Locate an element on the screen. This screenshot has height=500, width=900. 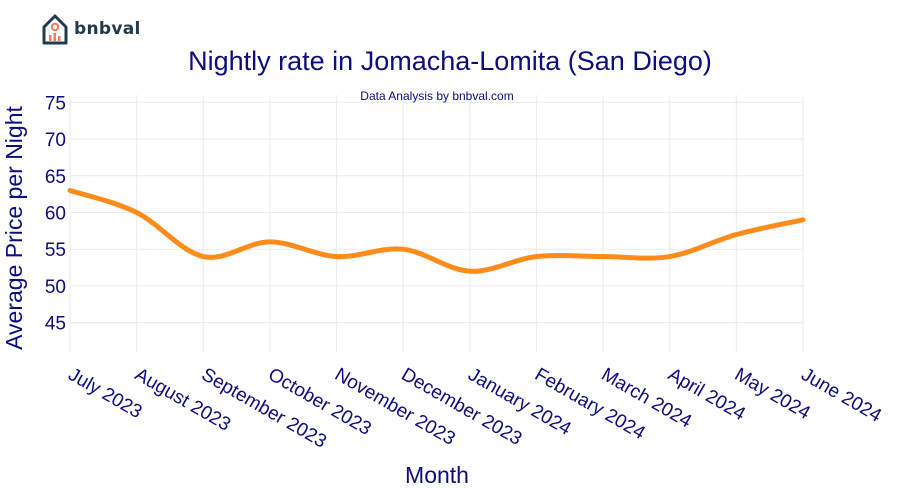
x-axis-label: Month is located at coordinates (437, 475).